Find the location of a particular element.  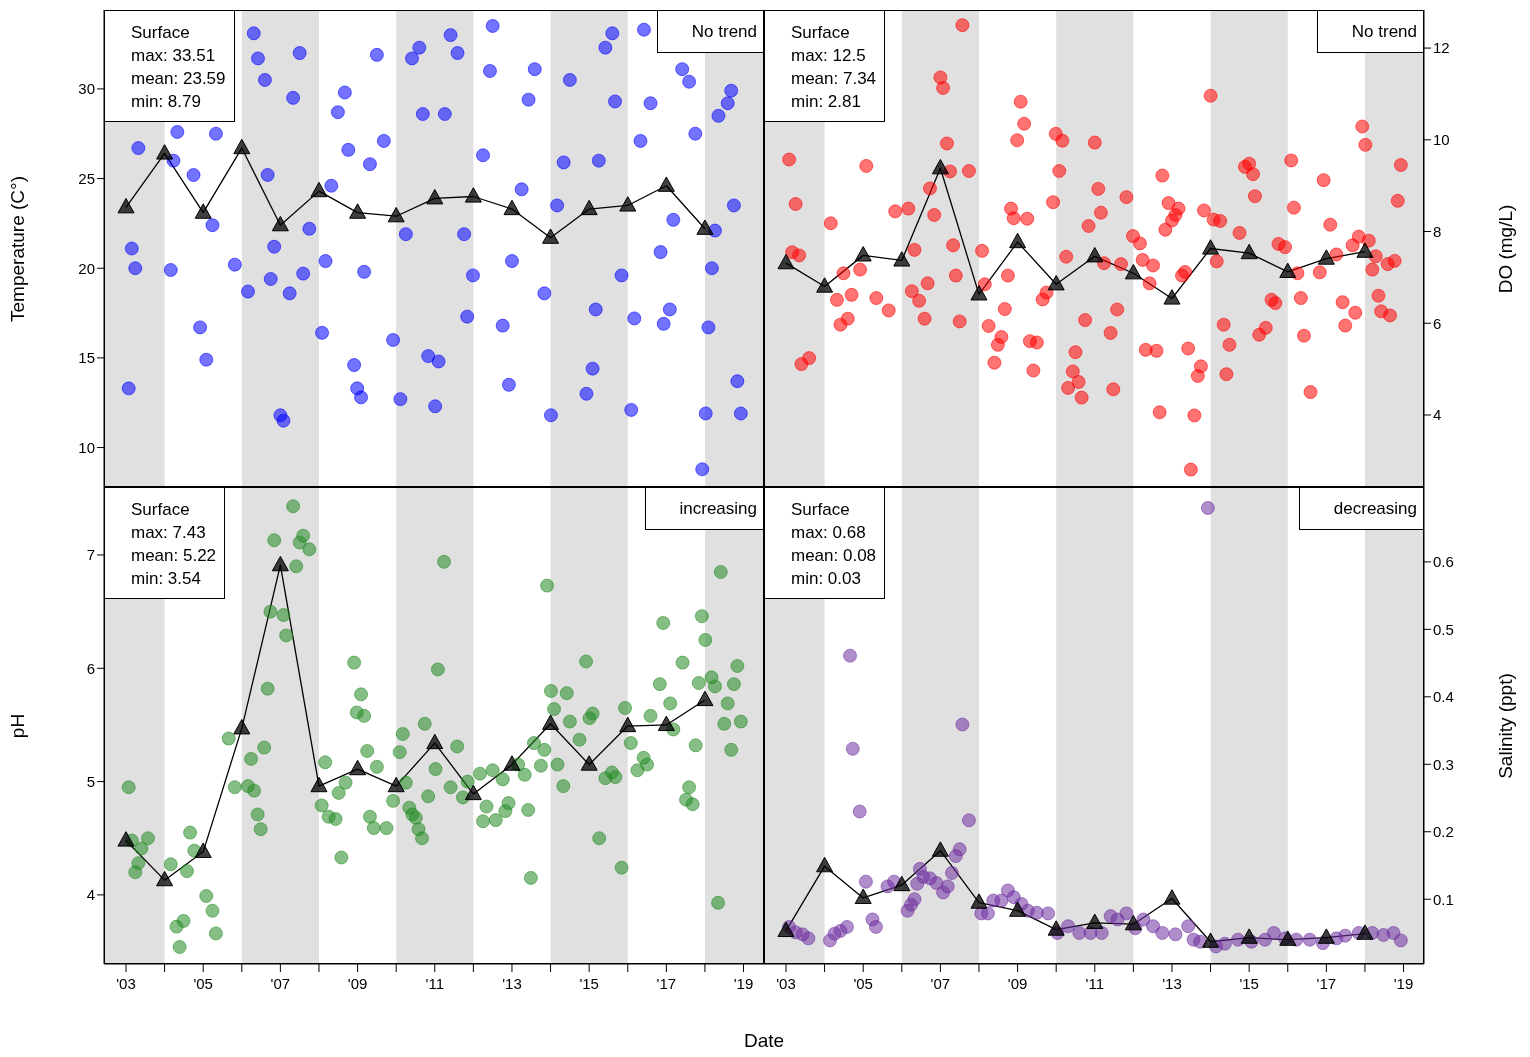

y-tick-label: 30 is located at coordinates (86, 89).